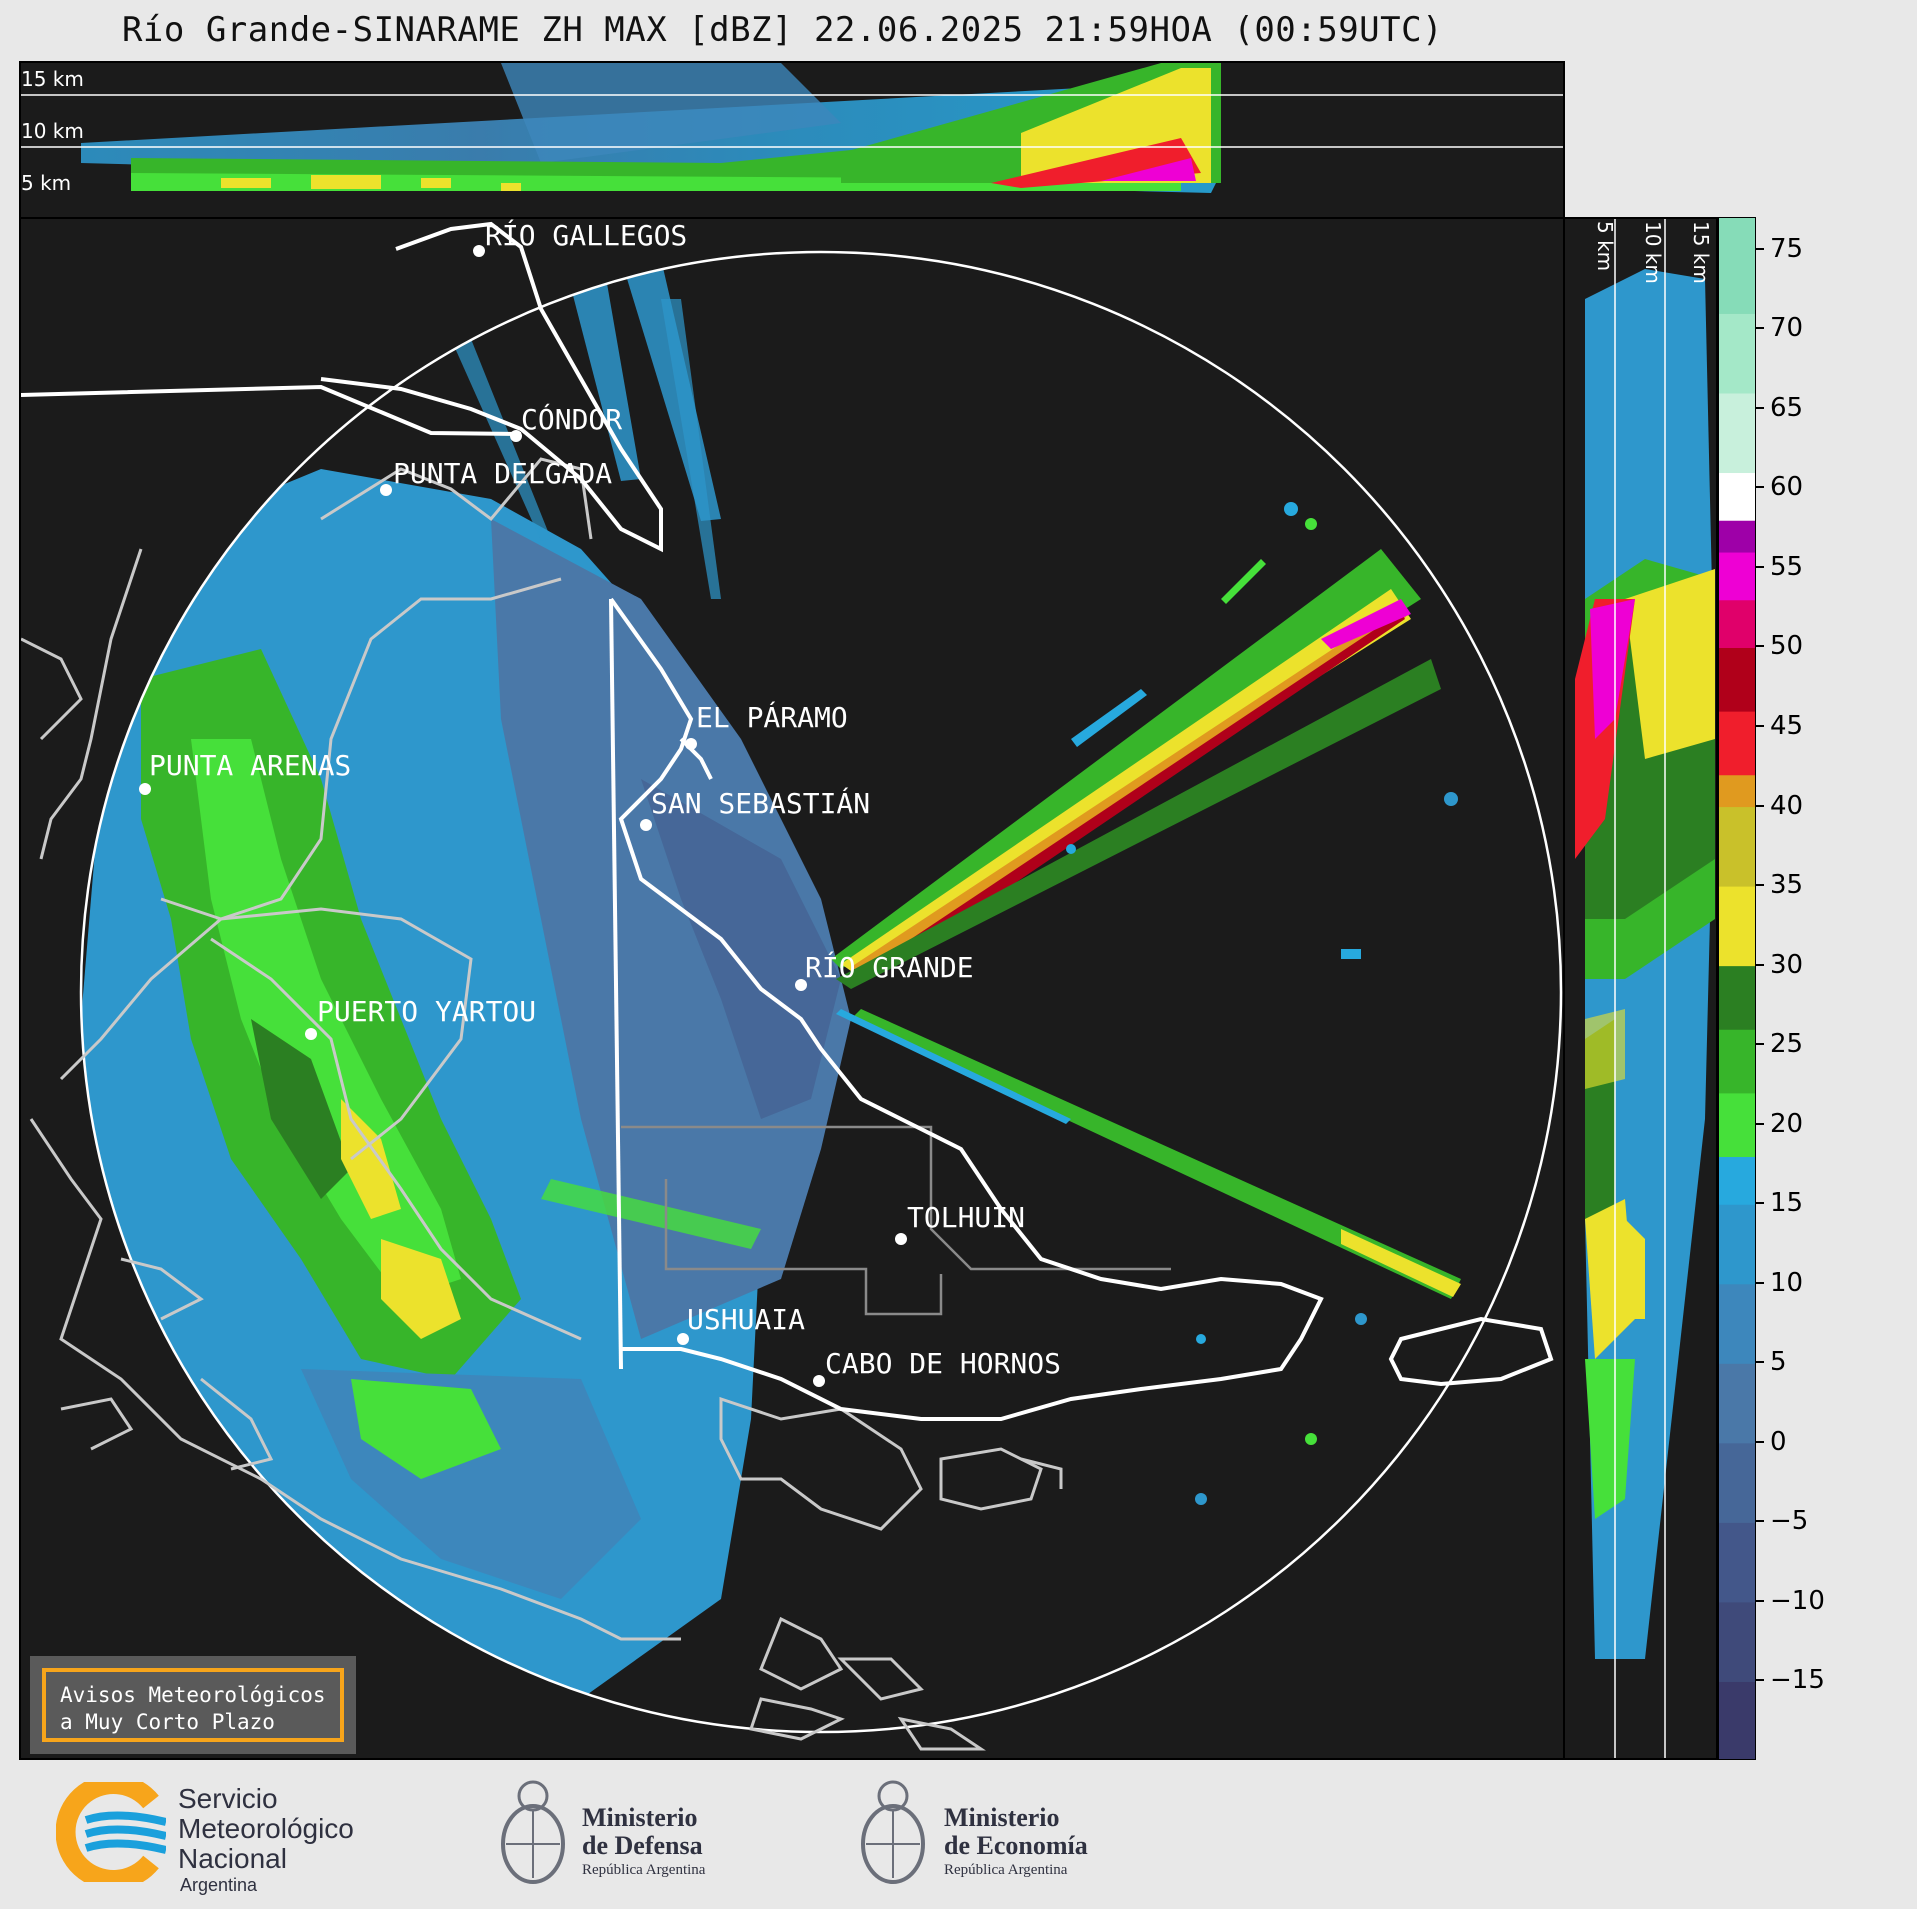 This screenshot has height=1909, width=1917. Describe the element at coordinates (1816, 646) in the screenshot. I see `colorbar-tick: 50` at that location.